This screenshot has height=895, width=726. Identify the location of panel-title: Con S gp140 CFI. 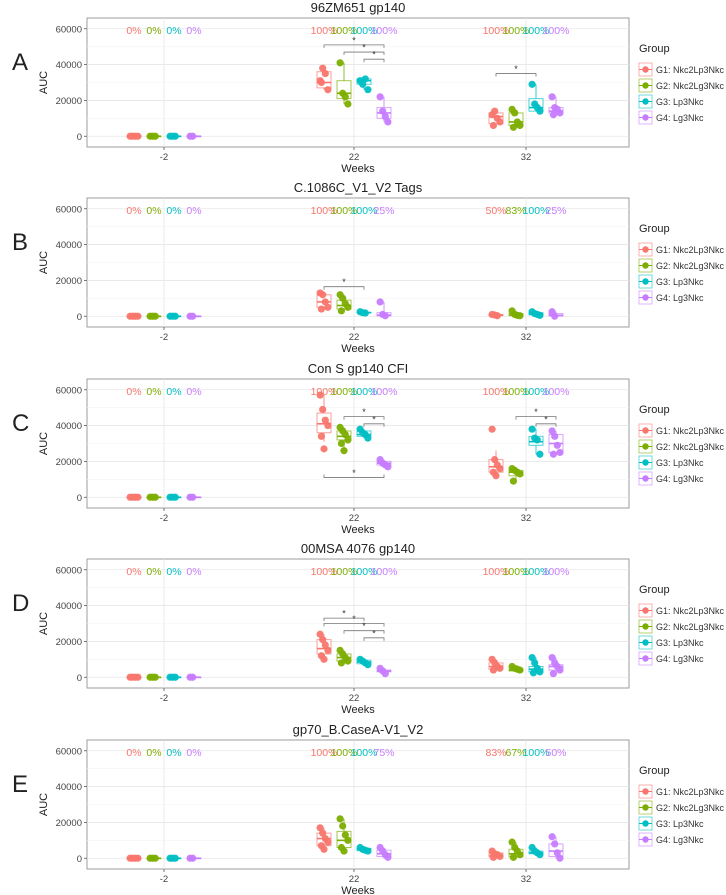
(358, 368).